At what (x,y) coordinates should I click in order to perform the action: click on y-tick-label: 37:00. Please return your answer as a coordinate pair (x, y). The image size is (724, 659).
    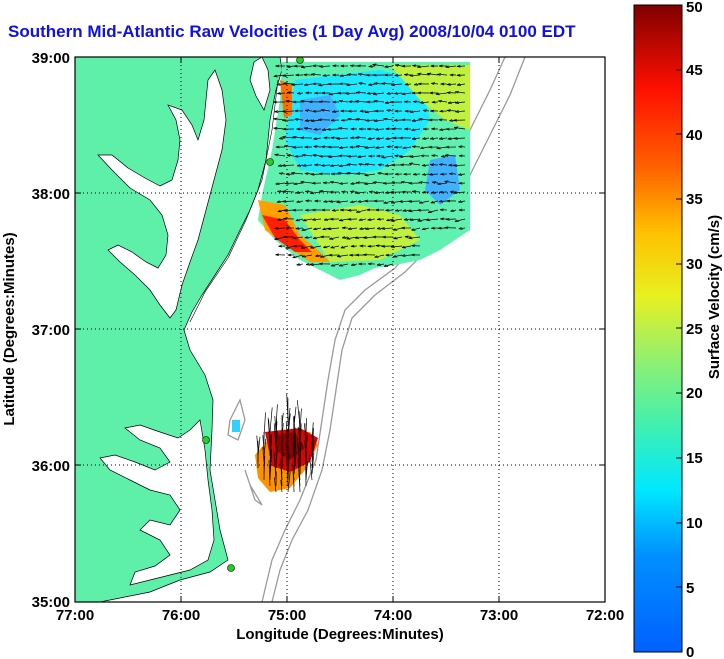
    Looking at the image, I should click on (51, 330).